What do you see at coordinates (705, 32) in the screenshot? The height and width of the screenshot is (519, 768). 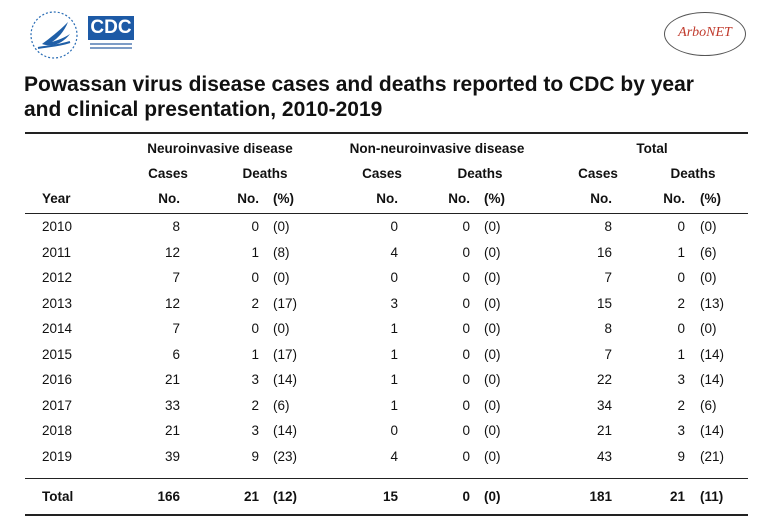 I see `arbonet-logo-text: ArboNET` at bounding box center [705, 32].